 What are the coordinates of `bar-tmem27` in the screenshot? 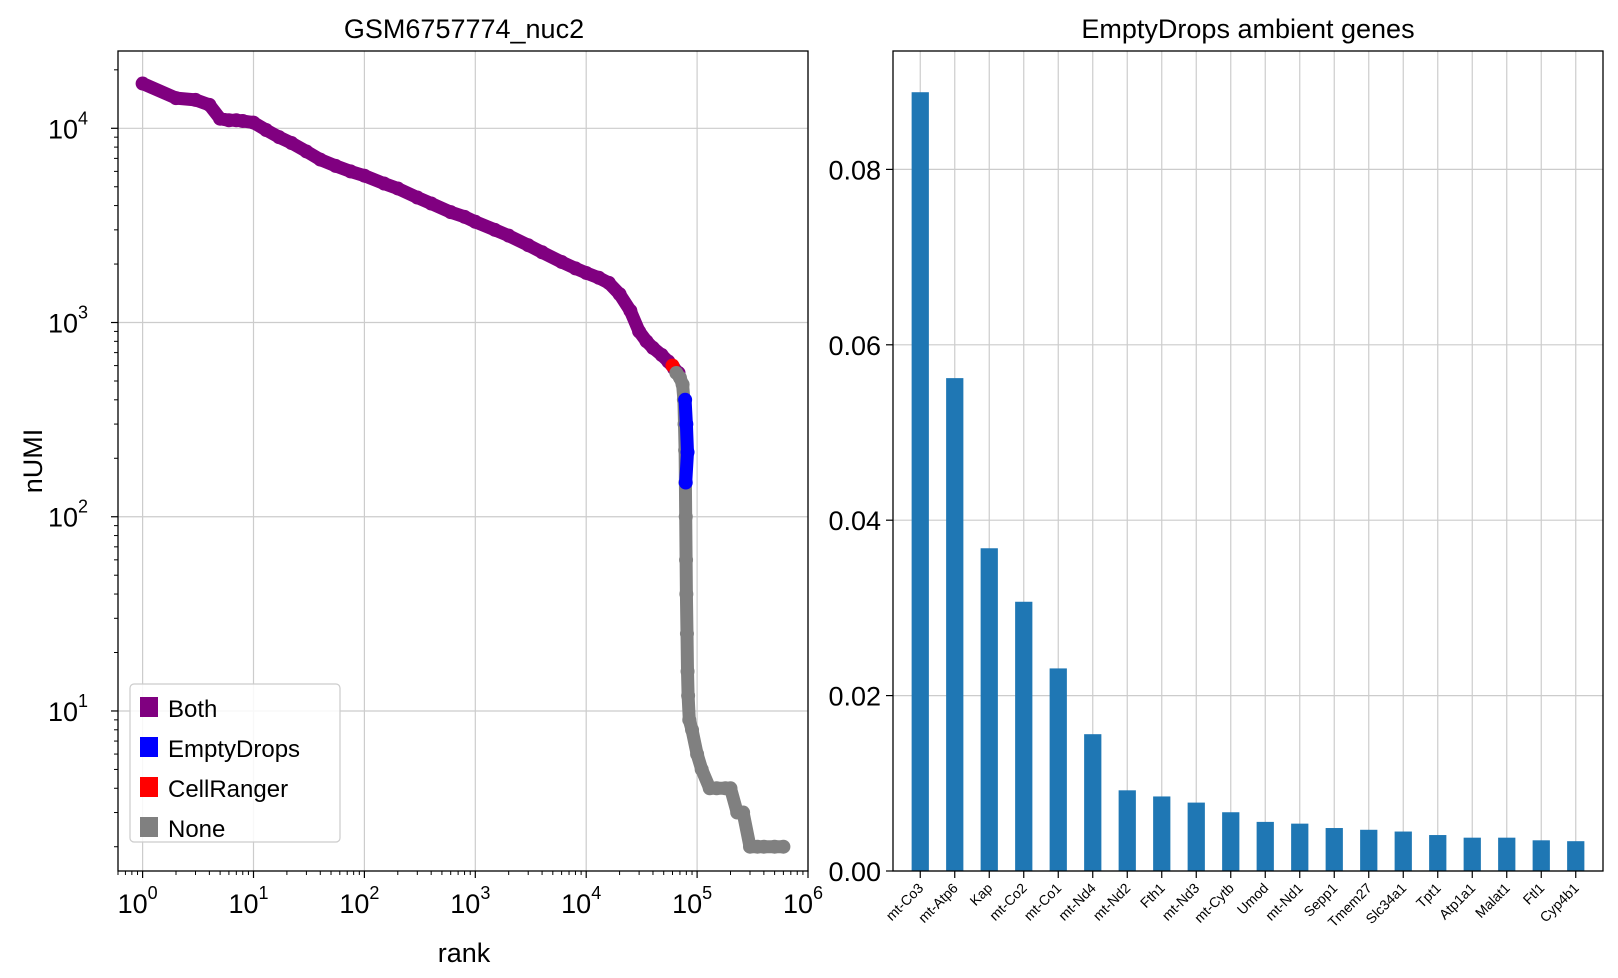 It's located at (1369, 850).